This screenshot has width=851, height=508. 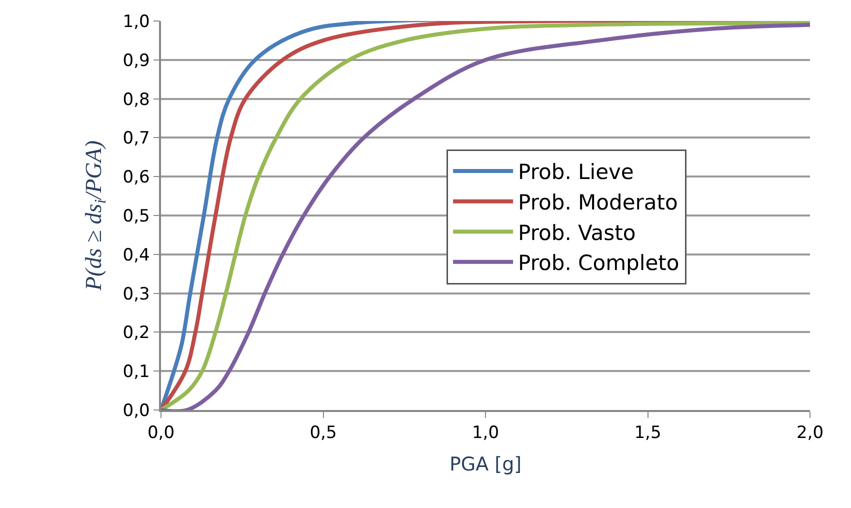 I want to click on y-tick-label: 0,0, so click(x=136, y=410).